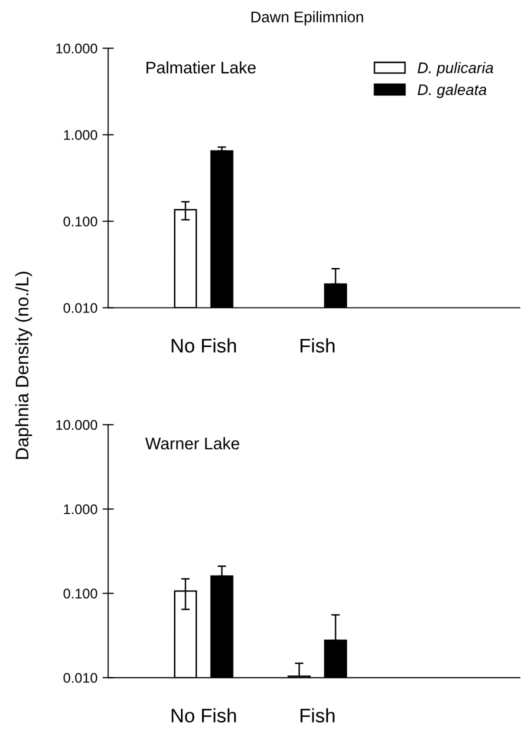 The height and width of the screenshot is (731, 525). I want to click on annotation: Warner Lake, so click(192, 443).